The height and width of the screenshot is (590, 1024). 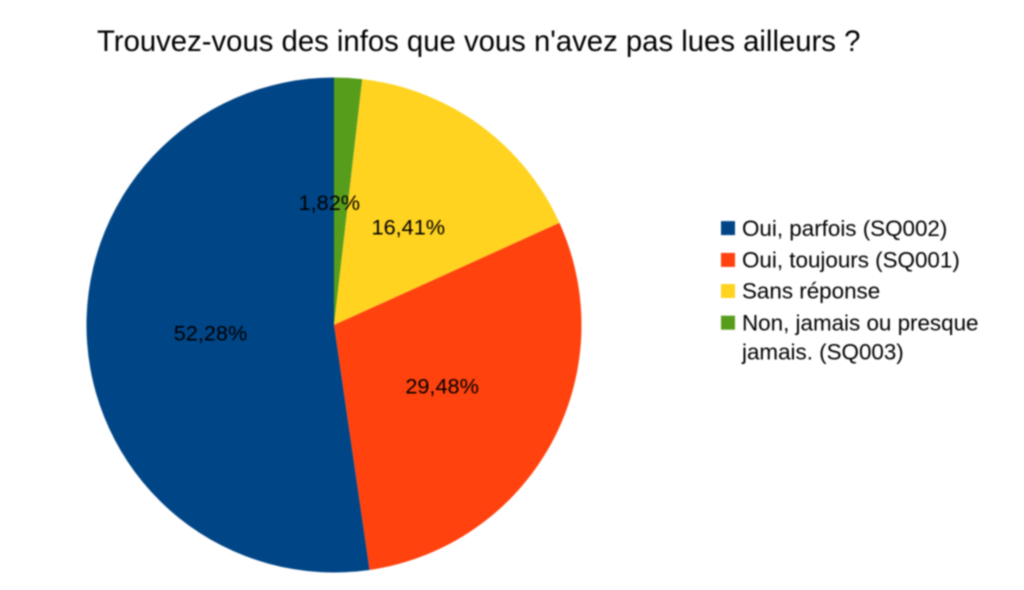 What do you see at coordinates (409, 227) in the screenshot?
I see `svg-text: 16,41%` at bounding box center [409, 227].